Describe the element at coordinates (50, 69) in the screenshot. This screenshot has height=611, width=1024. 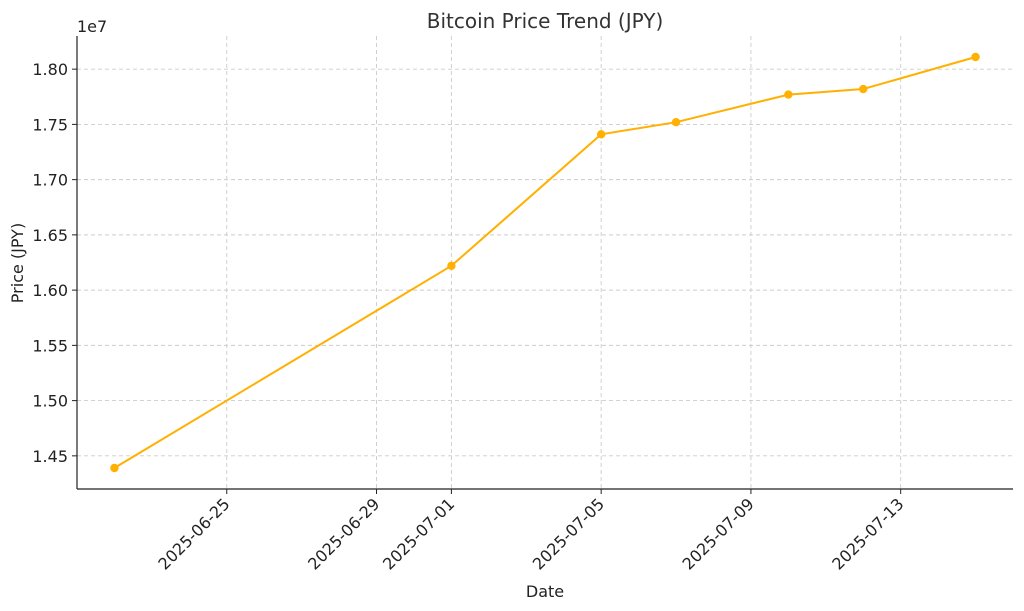
I see `y-tick-label: 1.80` at that location.